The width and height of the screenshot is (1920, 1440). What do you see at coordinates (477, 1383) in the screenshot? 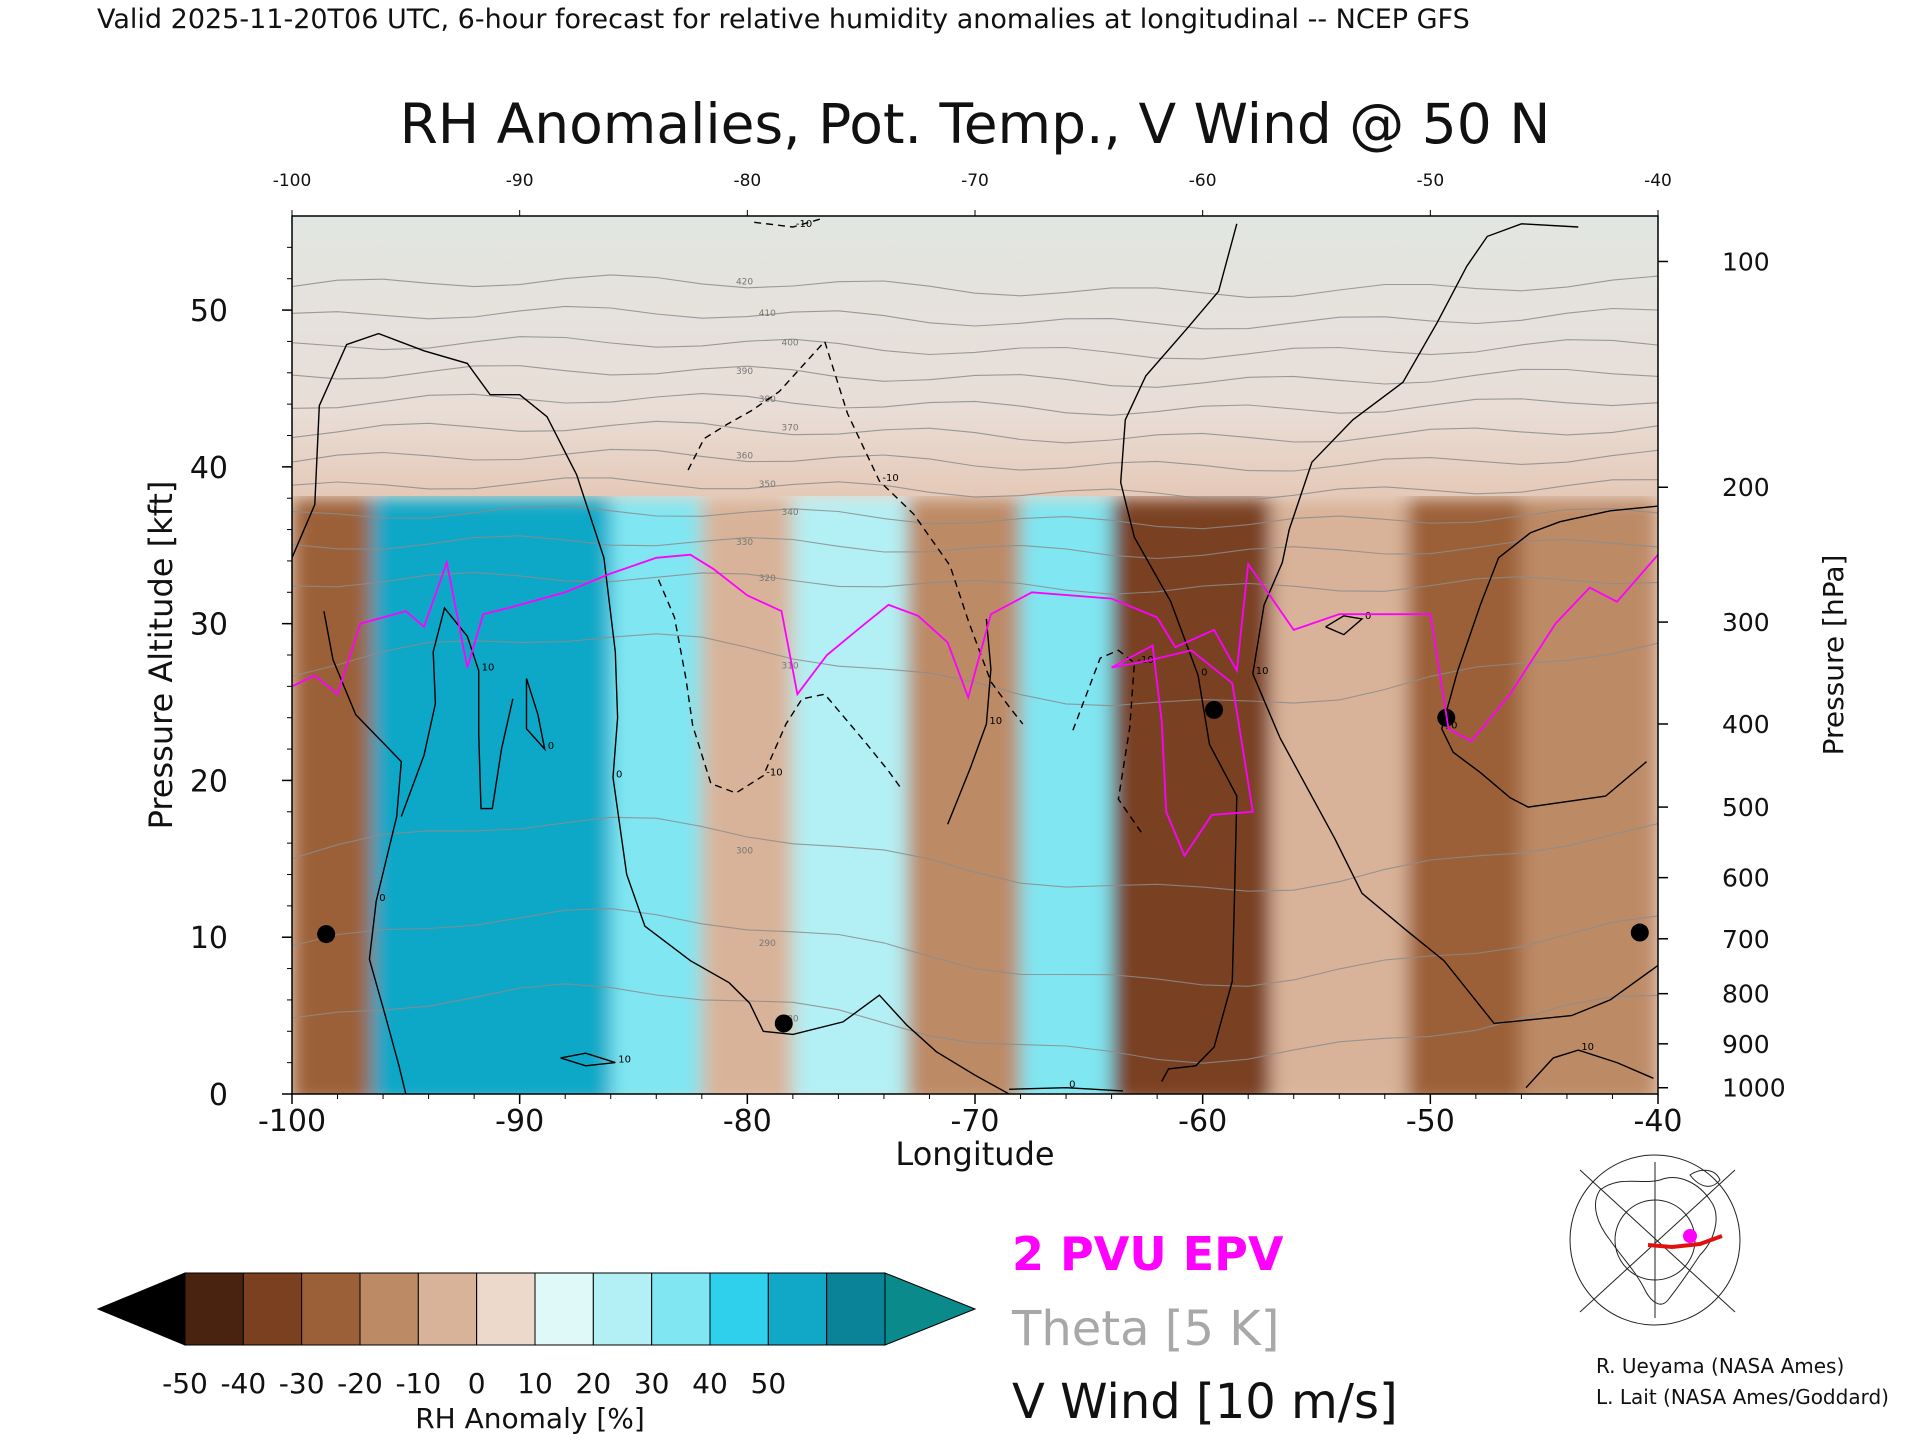
I see `colorbar-tick-label: 0` at bounding box center [477, 1383].